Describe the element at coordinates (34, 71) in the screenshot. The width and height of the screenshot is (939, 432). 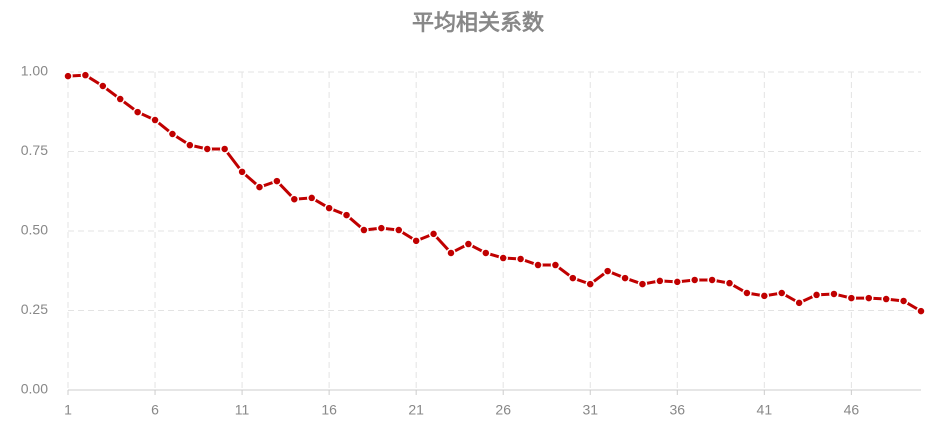
I see `y-tick-label: 1.00` at that location.